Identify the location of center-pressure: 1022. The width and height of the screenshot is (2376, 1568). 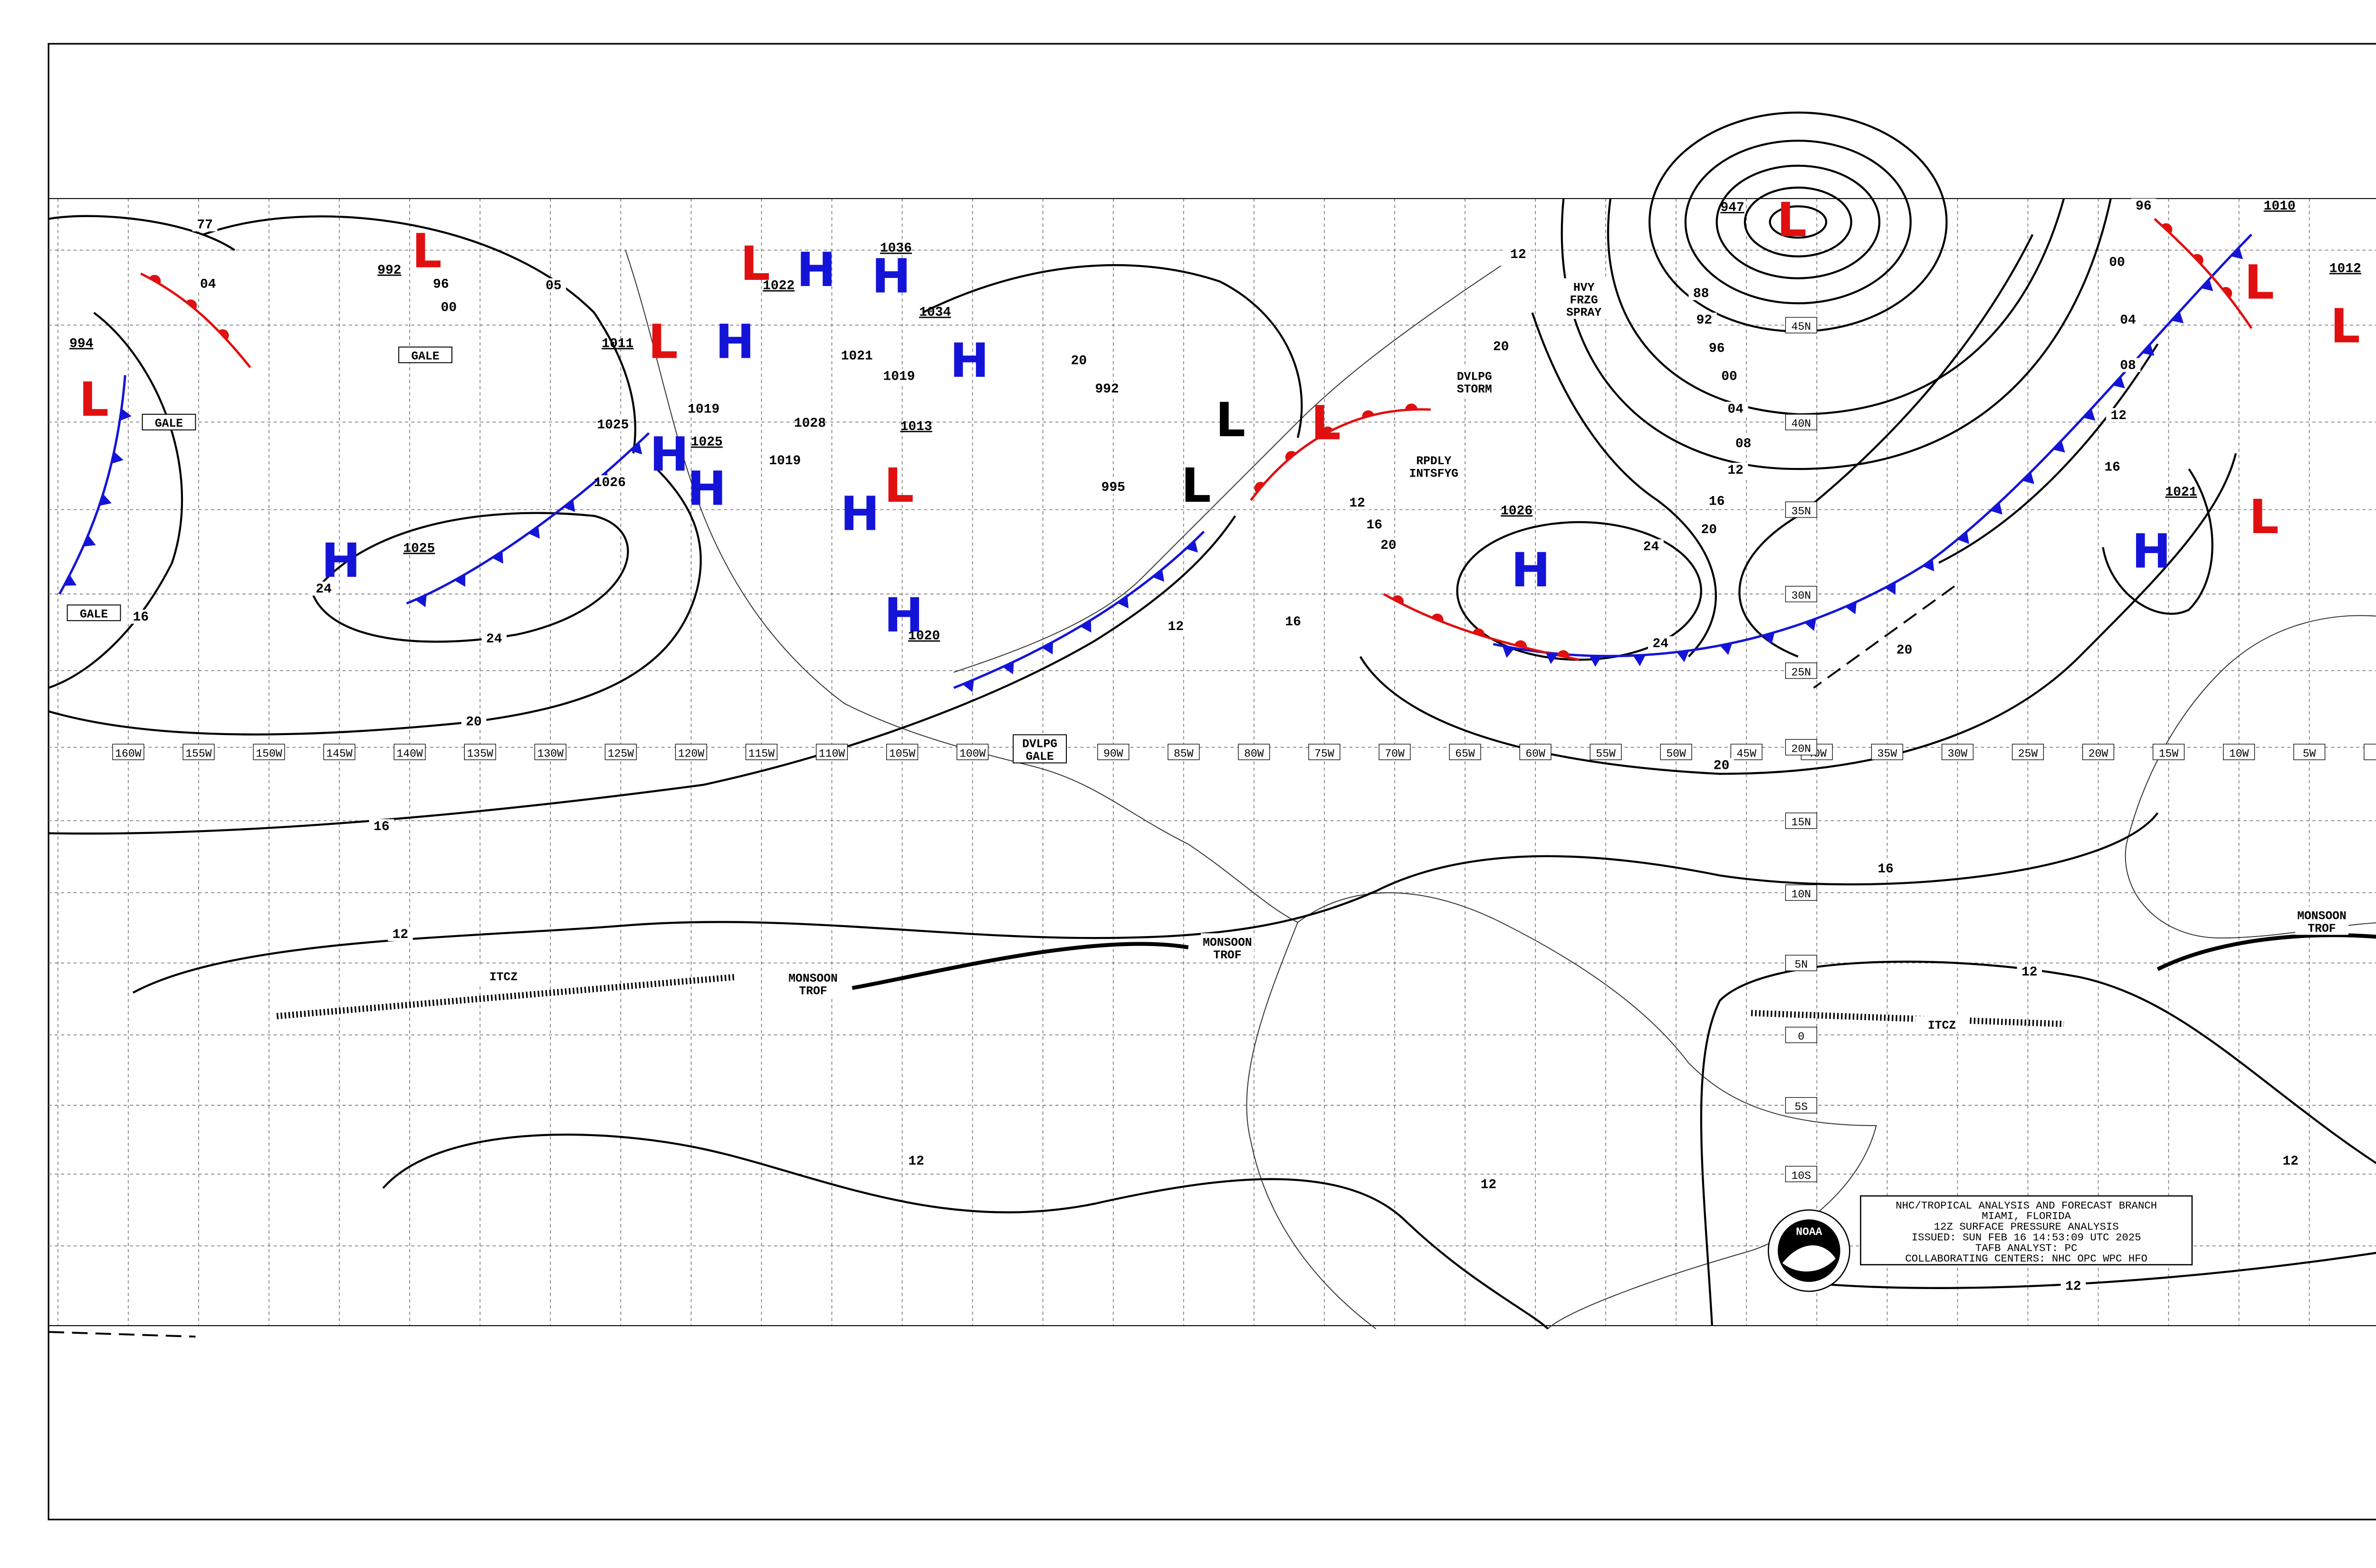
(779, 287).